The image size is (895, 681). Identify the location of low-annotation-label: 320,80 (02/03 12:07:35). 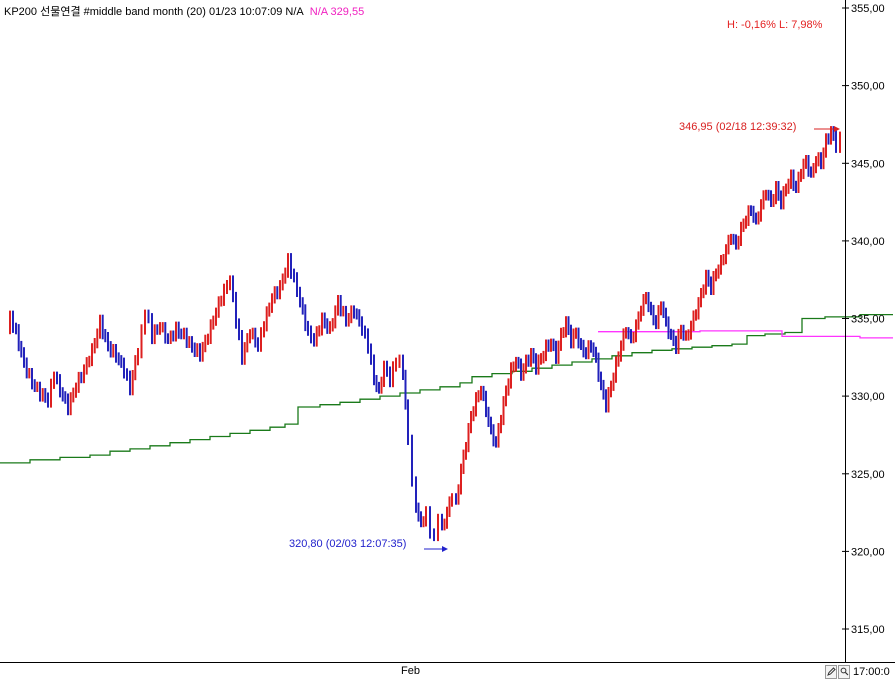
(348, 544).